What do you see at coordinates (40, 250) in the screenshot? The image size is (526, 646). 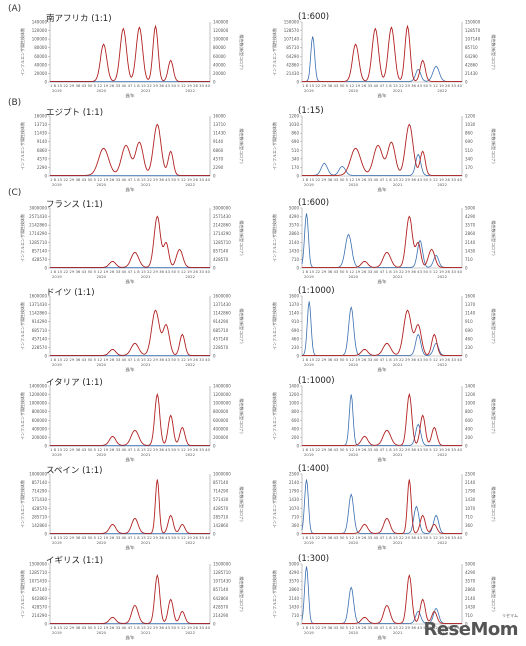 I see `y-tick-label: 857140` at bounding box center [40, 250].